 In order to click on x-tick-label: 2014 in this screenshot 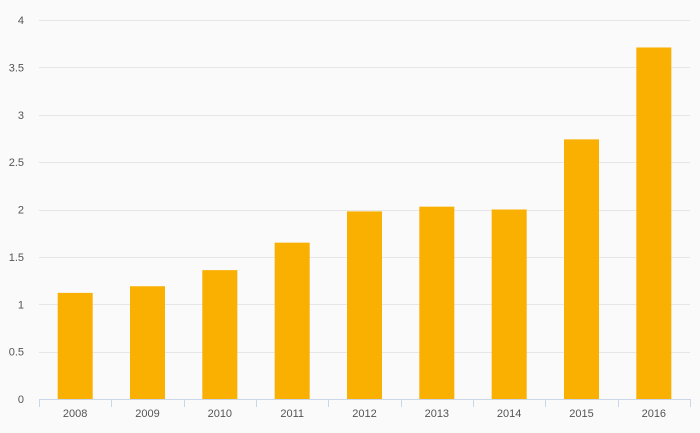, I will do `click(509, 414)`.